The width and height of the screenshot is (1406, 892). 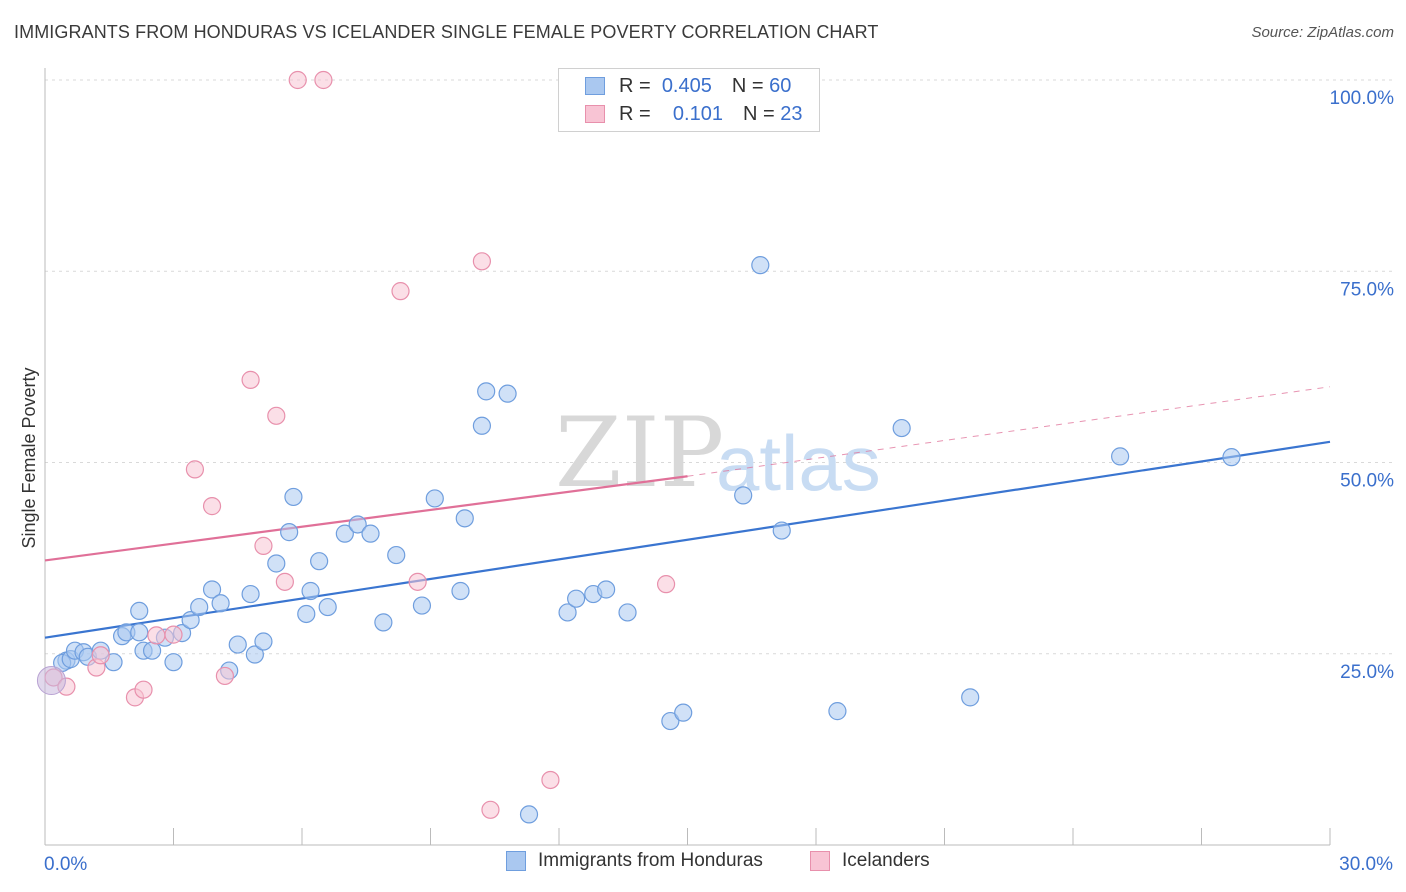 What do you see at coordinates (1367, 672) in the screenshot?
I see `y-tick-label: 25.0%` at bounding box center [1367, 672].